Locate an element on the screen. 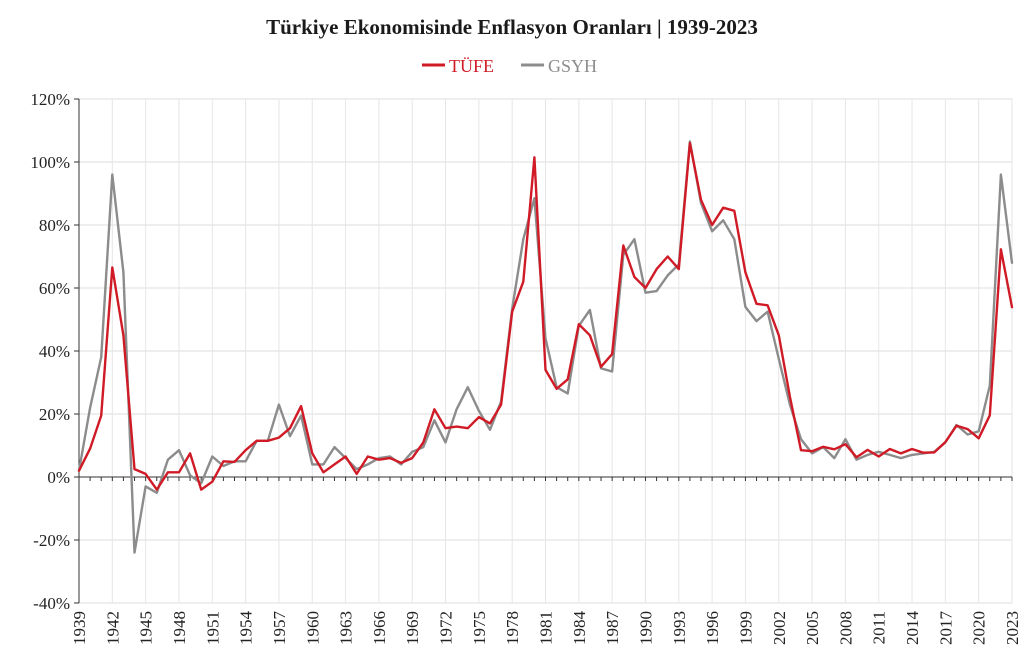 The width and height of the screenshot is (1024, 668). x-tick-label: 1975 is located at coordinates (479, 628).